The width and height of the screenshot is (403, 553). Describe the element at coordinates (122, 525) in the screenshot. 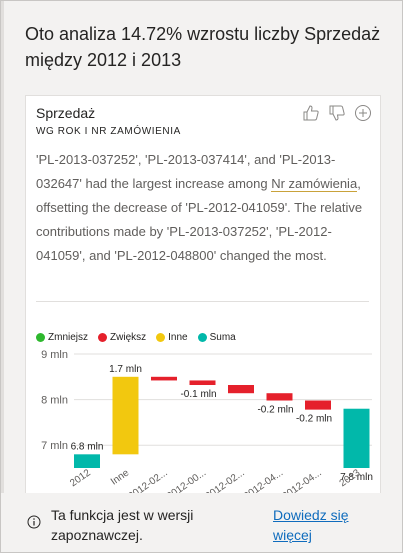

I see `preview-notice: Ta funkcja jest w wersji zapoznawczej.` at that location.